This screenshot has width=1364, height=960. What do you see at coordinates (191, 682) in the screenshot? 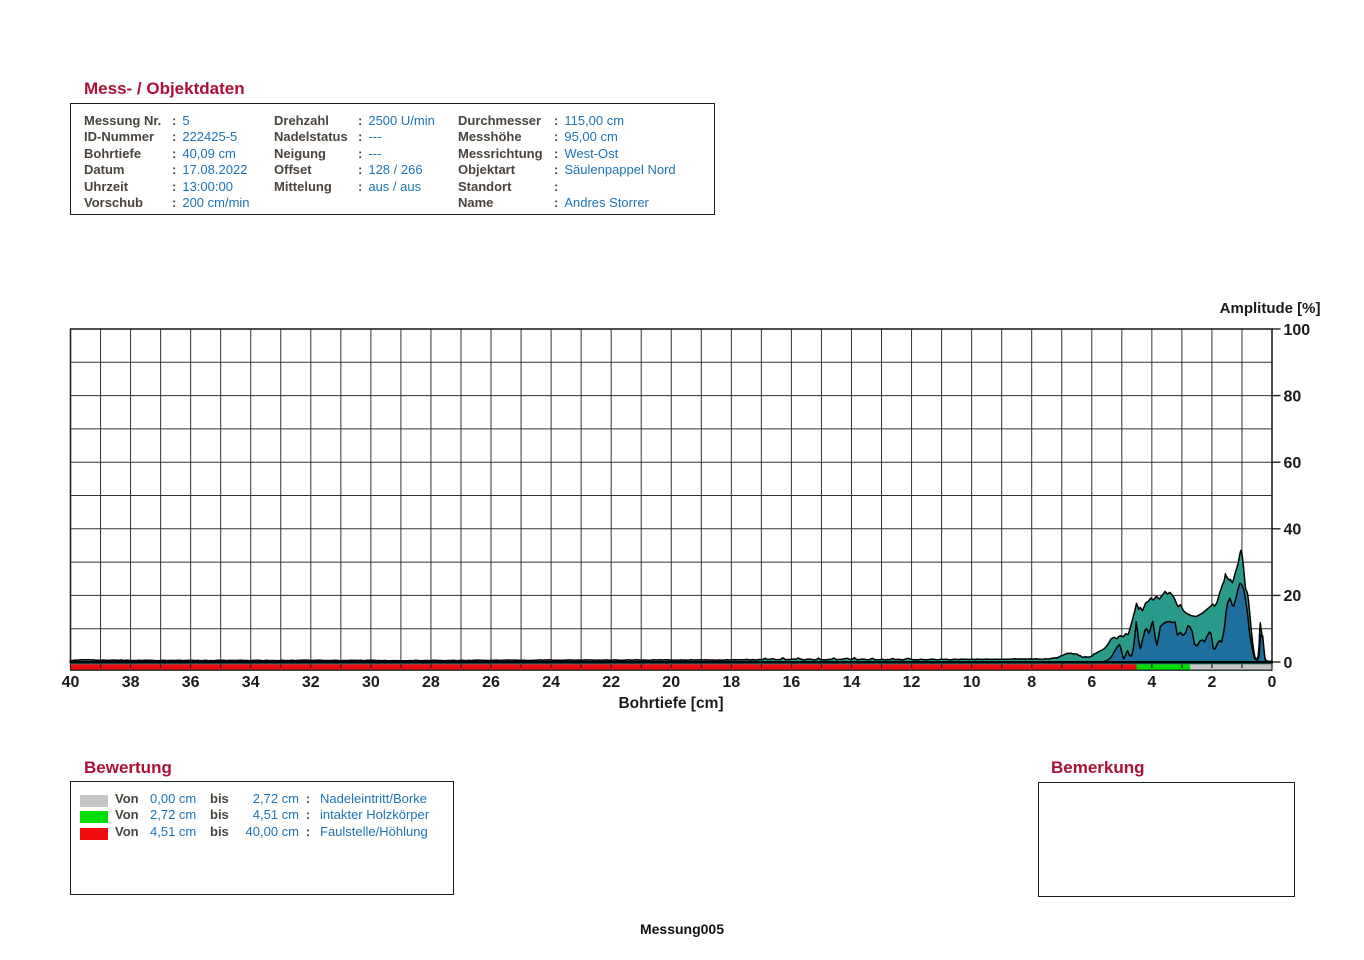
I see `svg-text: 36` at bounding box center [191, 682].